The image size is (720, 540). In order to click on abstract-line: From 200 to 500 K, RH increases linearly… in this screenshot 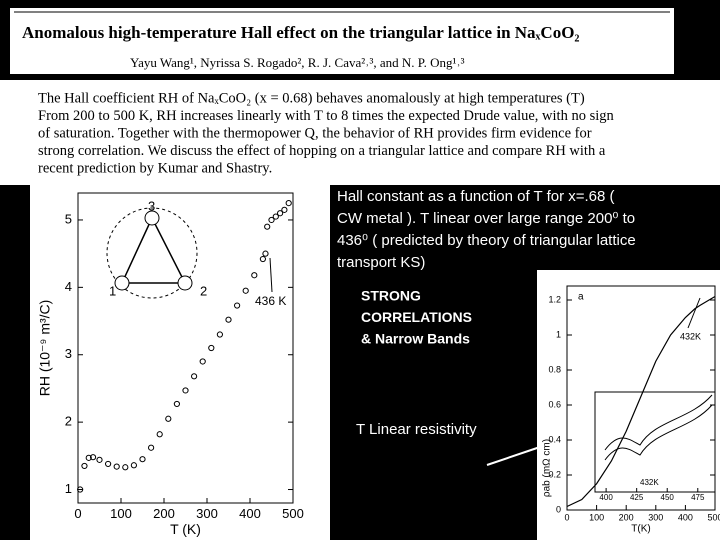, I will do `click(326, 116)`.